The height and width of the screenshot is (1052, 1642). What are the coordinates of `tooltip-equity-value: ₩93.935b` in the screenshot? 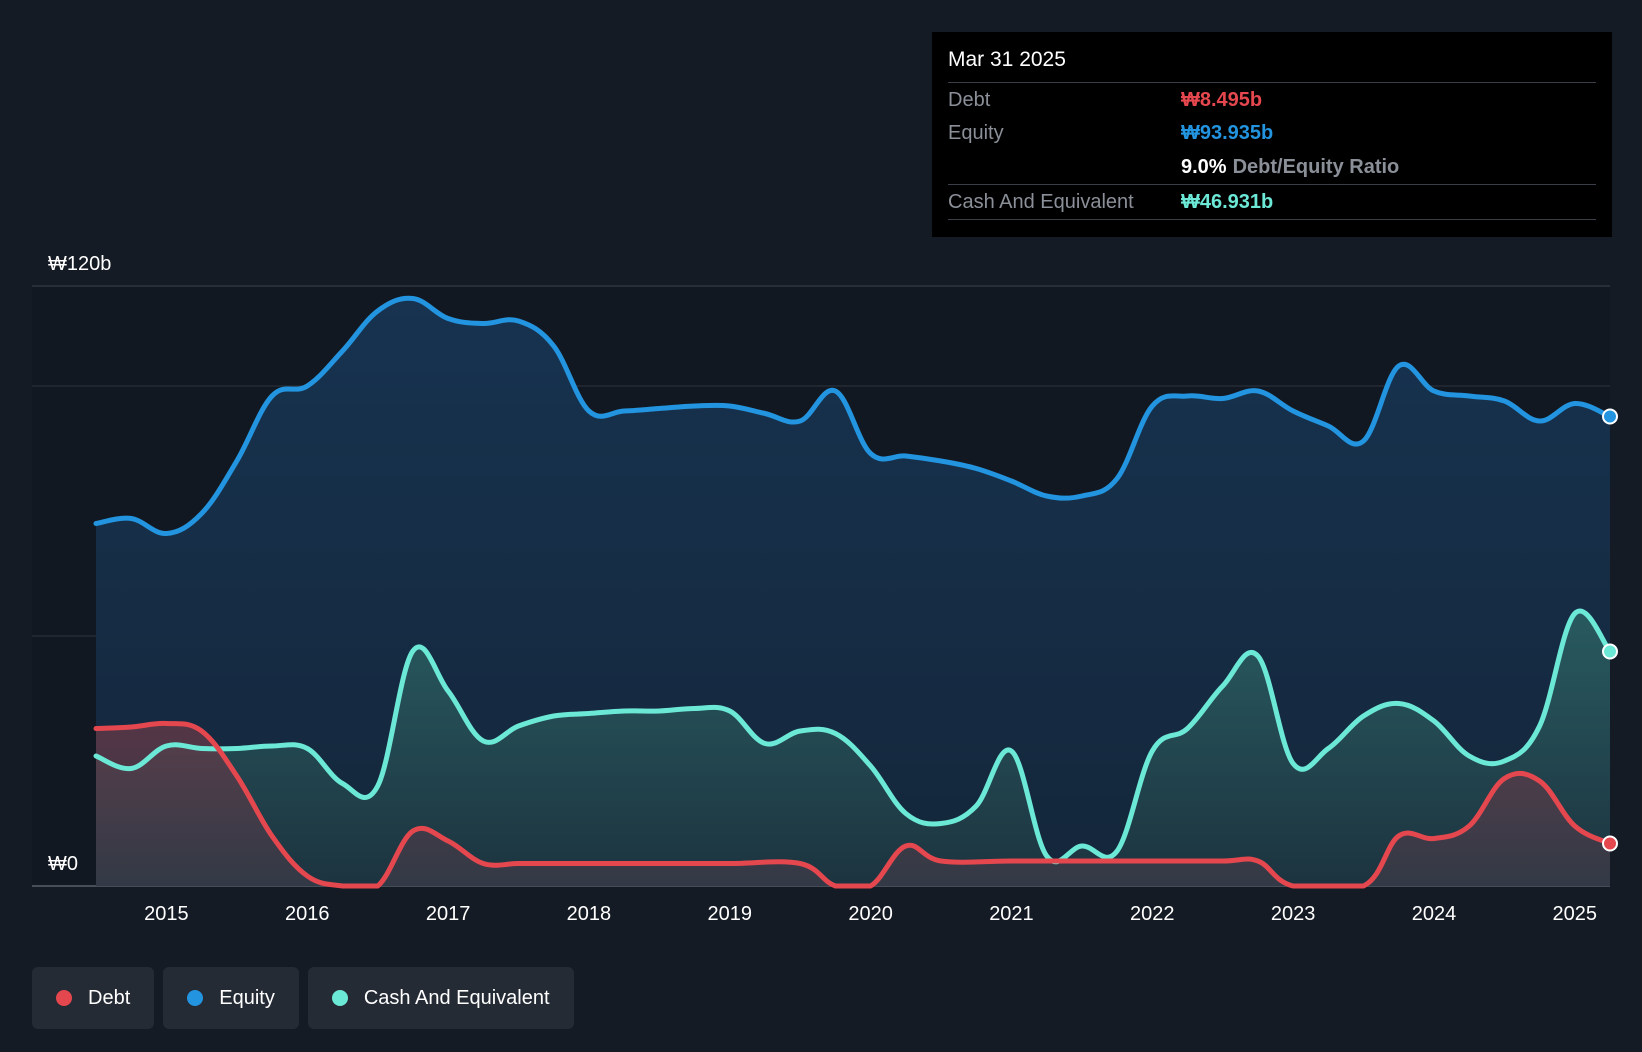 It's located at (1227, 133).